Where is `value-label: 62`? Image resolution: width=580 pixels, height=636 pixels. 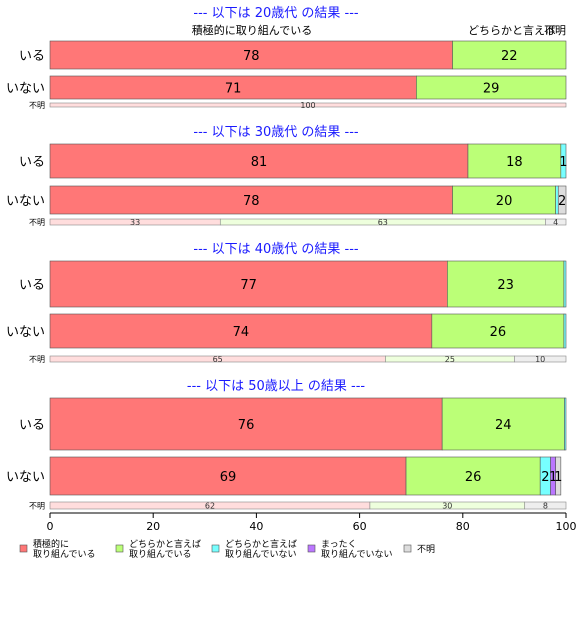 value-label: 62 is located at coordinates (210, 506).